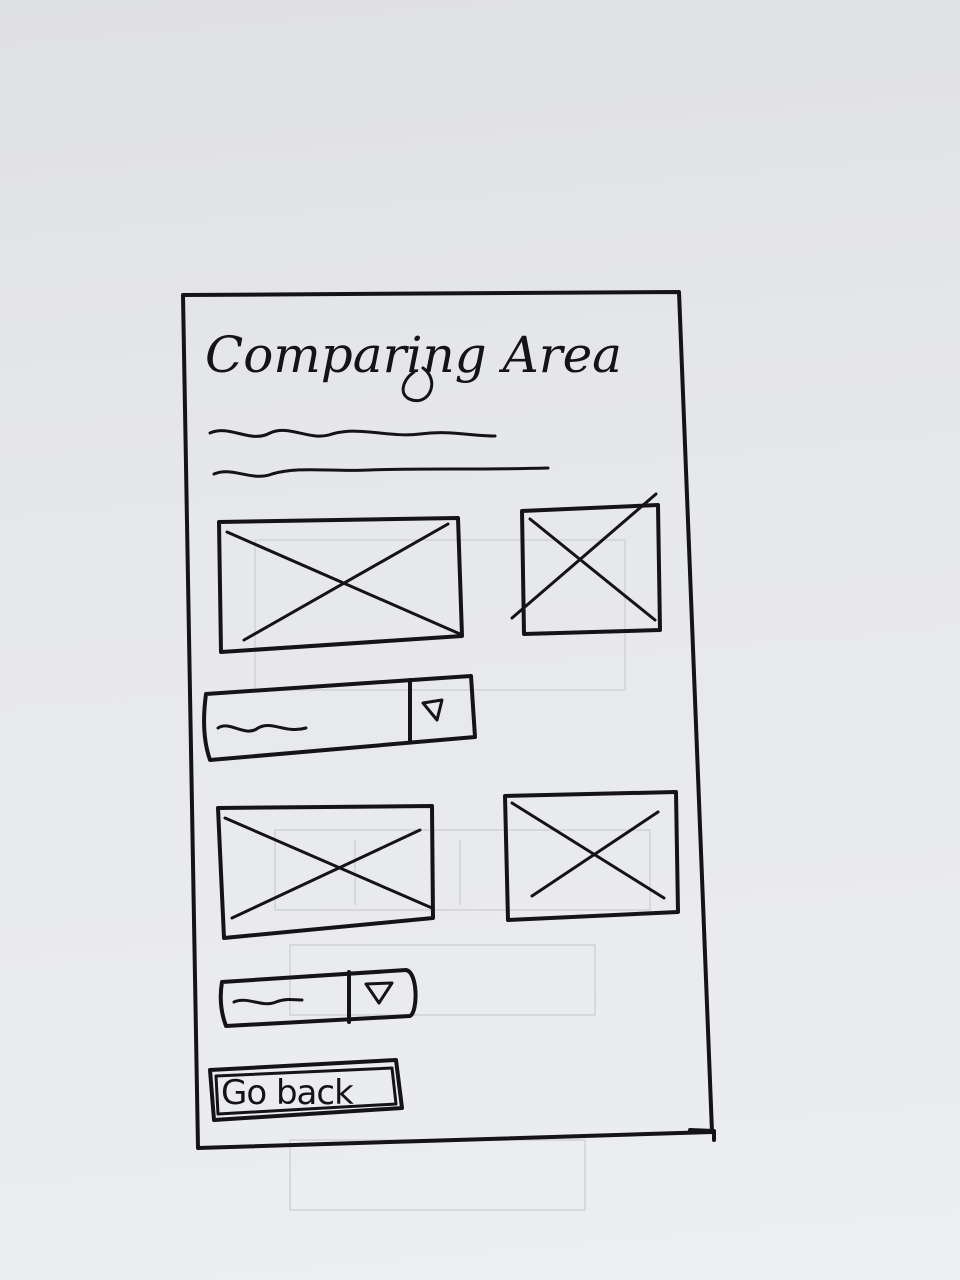 The image size is (960, 1280). Describe the element at coordinates (413, 355) in the screenshot. I see `page-title: Comparing Area` at that location.